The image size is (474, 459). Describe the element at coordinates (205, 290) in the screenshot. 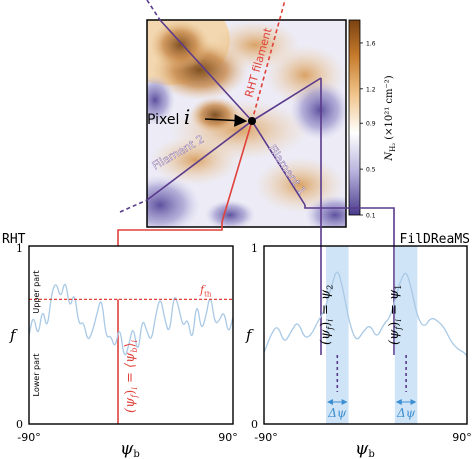

I see `threshold-label: fth` at that location.